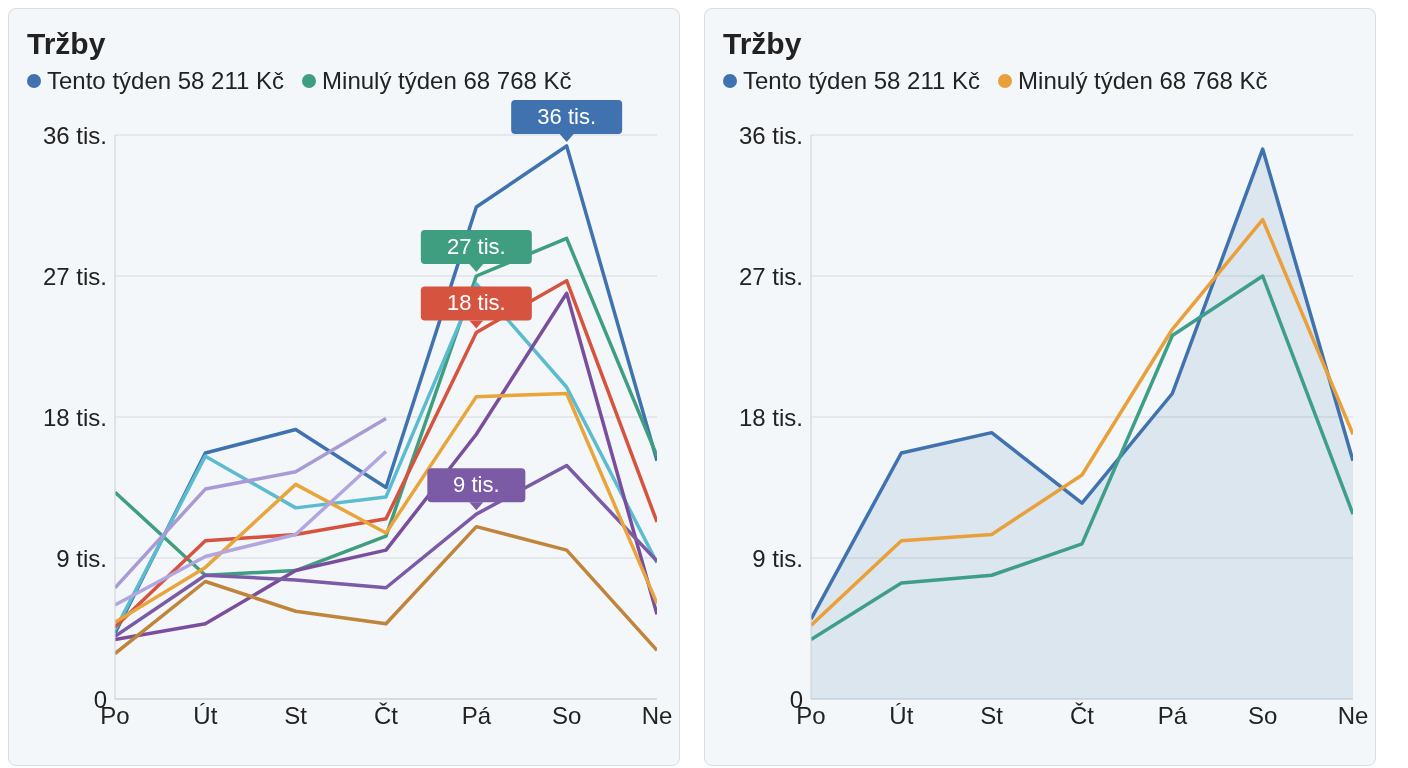 The image size is (1408, 768). I want to click on annotation: 18 tis., so click(476, 303).